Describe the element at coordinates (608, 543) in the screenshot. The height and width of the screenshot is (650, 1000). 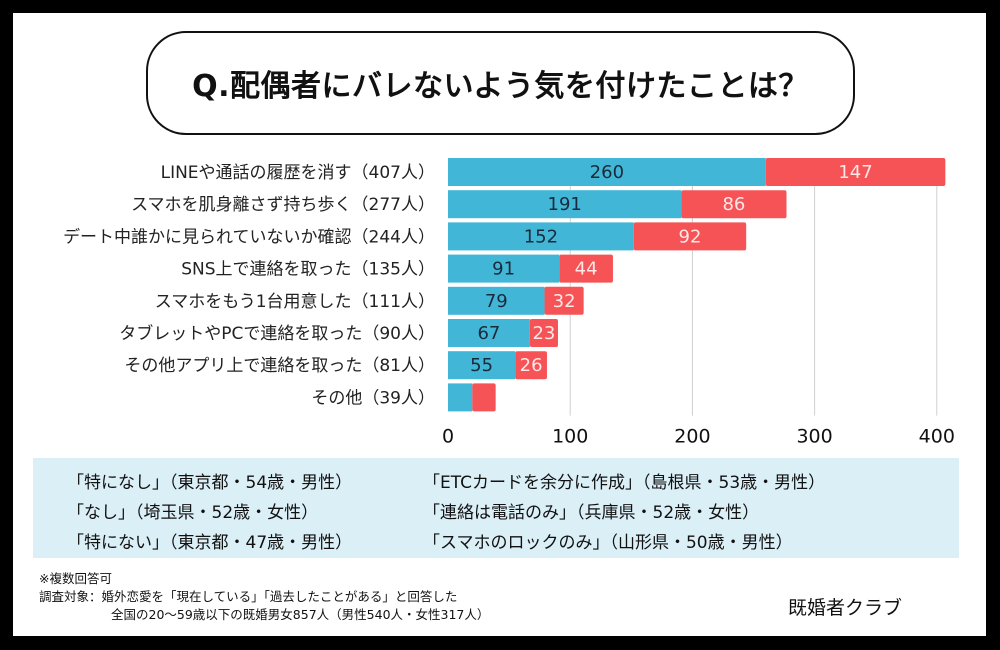
I see `quote-item: 「スマホのロックのみ」（山形県・50歳・男性）` at that location.